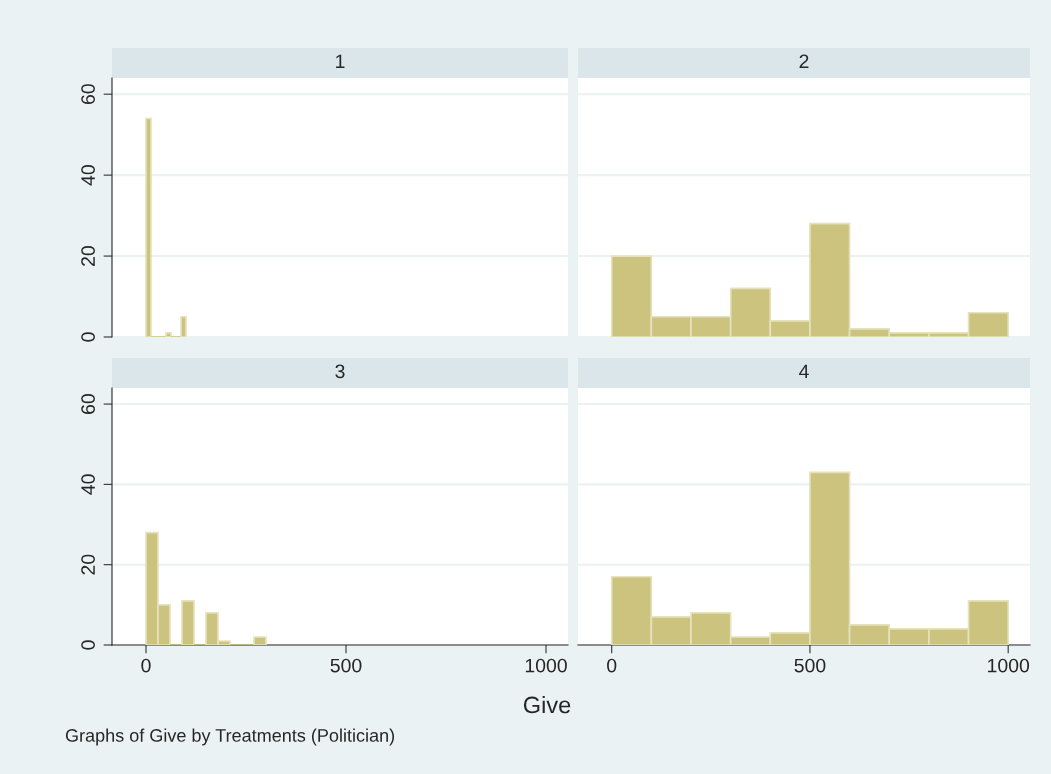  I want to click on chart-title: 3, so click(340, 371).